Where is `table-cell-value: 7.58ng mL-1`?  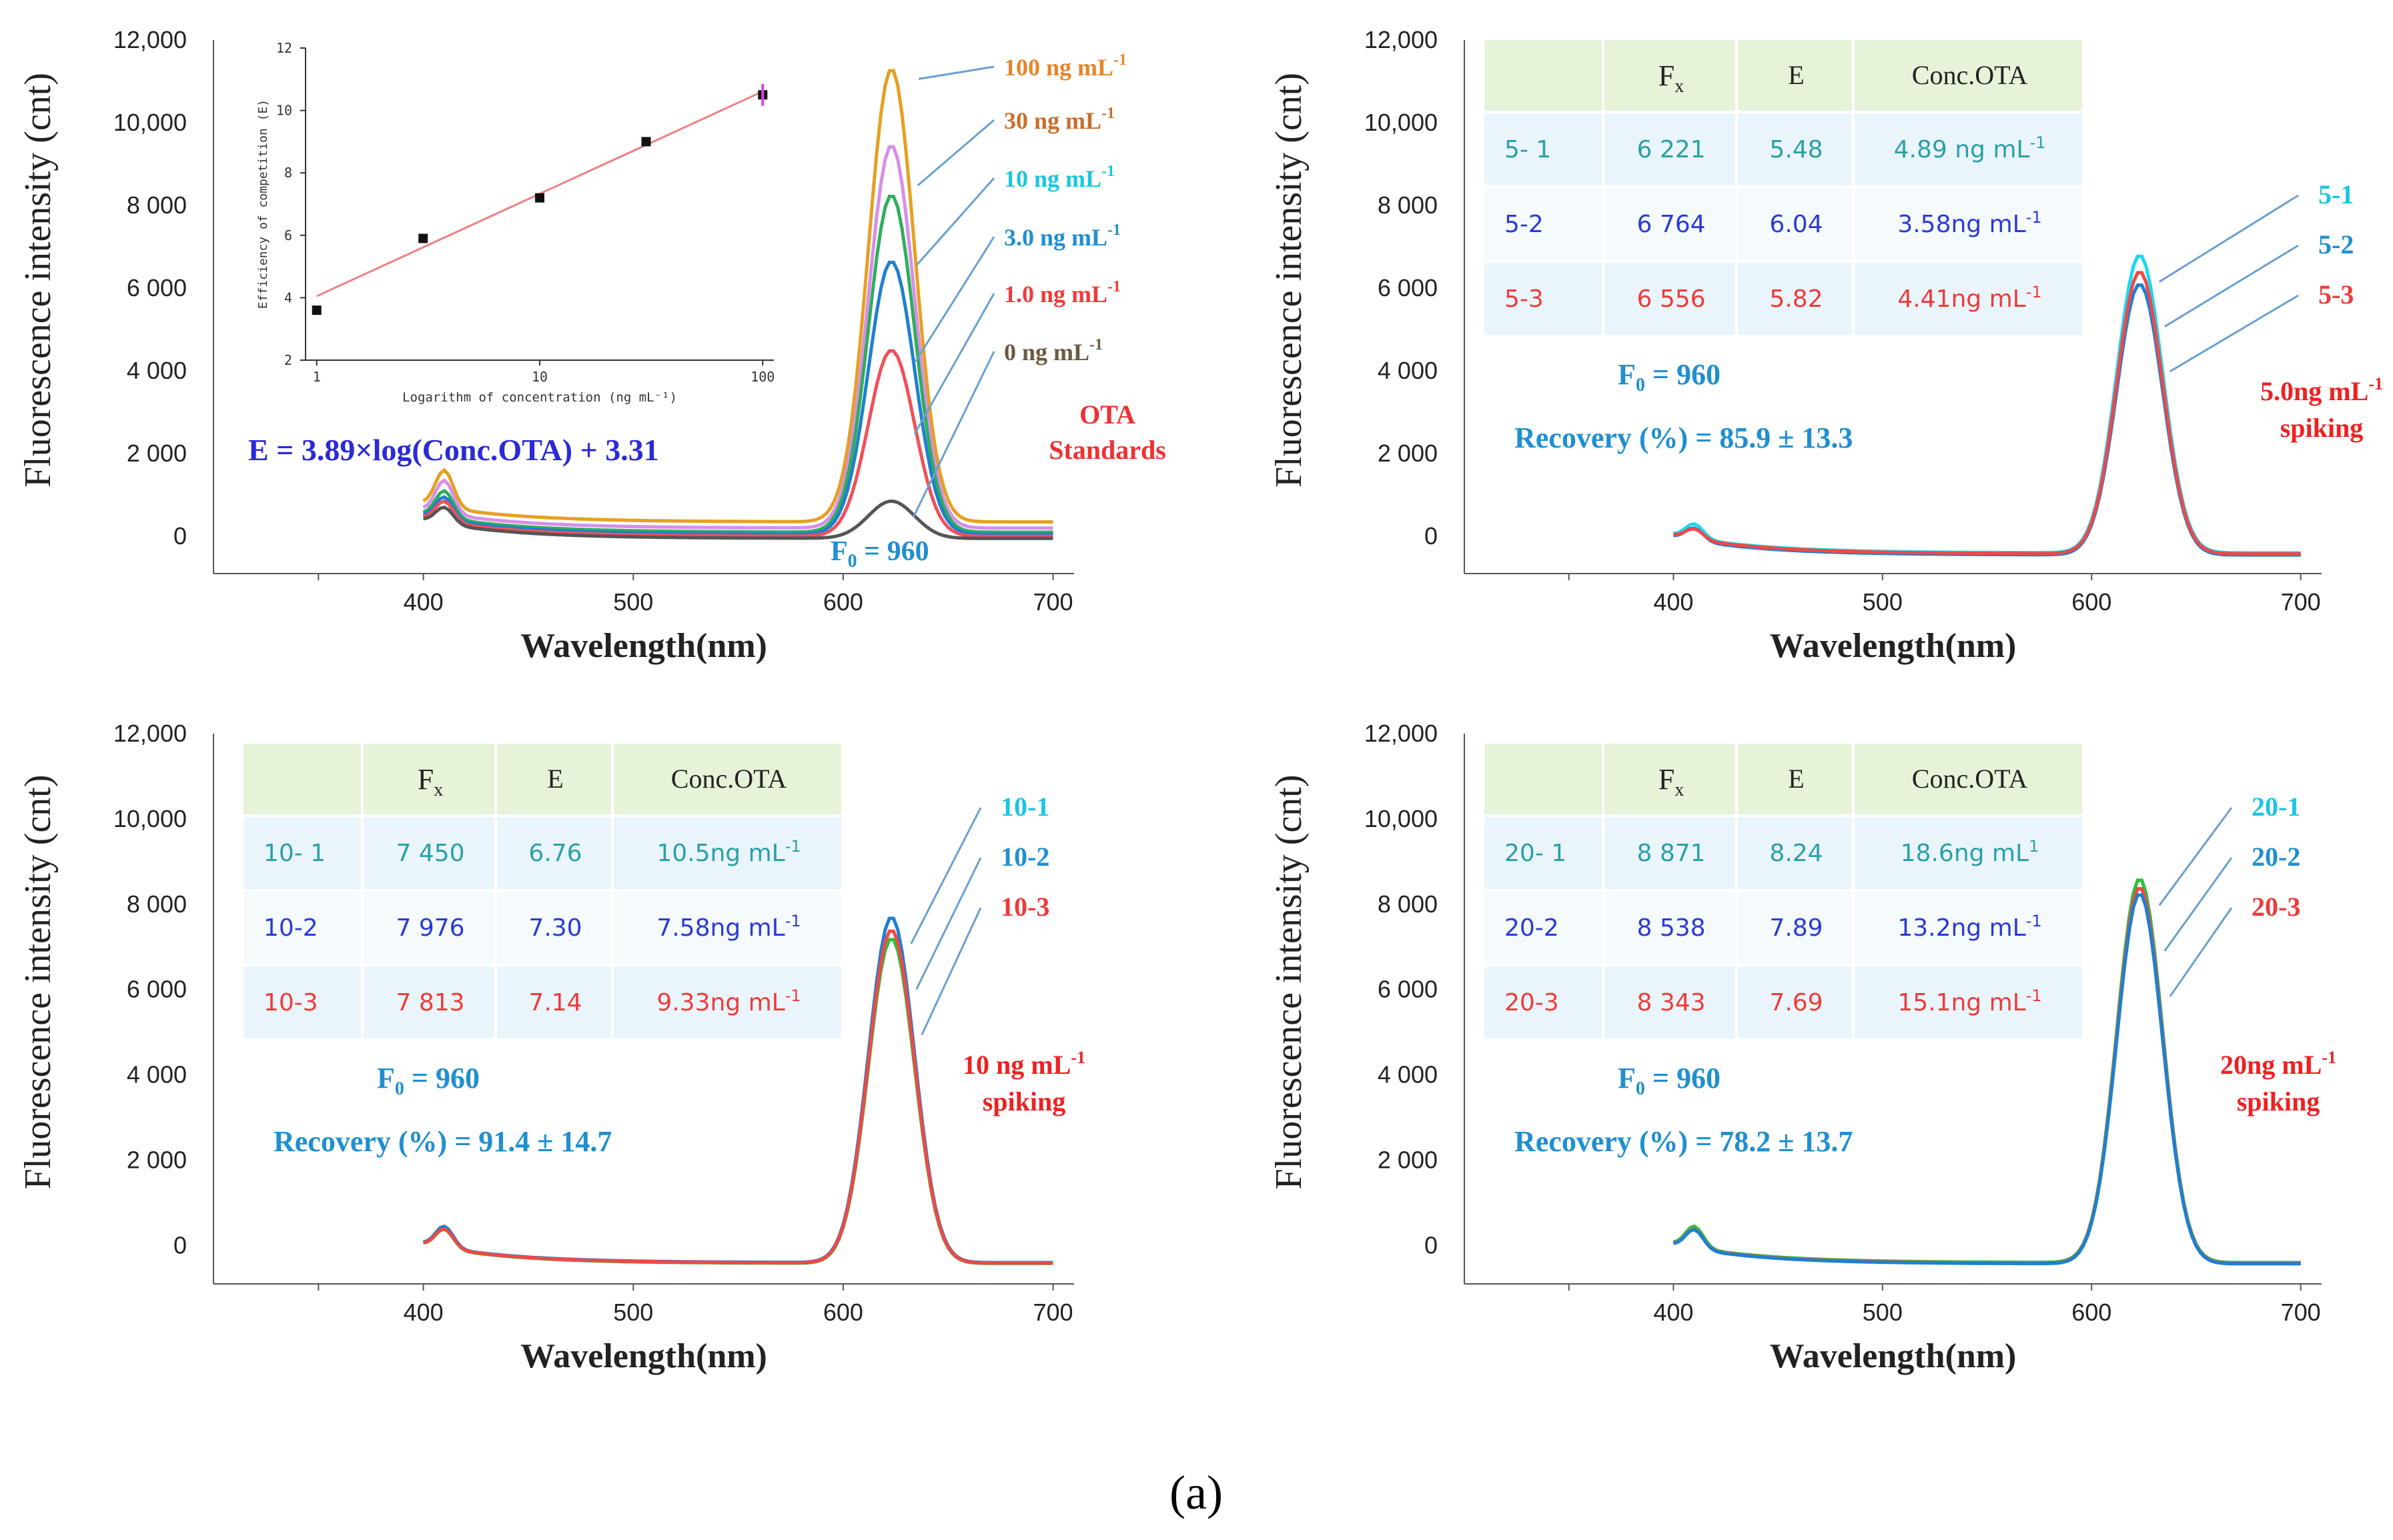 table-cell-value: 7.58ng mL-1 is located at coordinates (728, 927).